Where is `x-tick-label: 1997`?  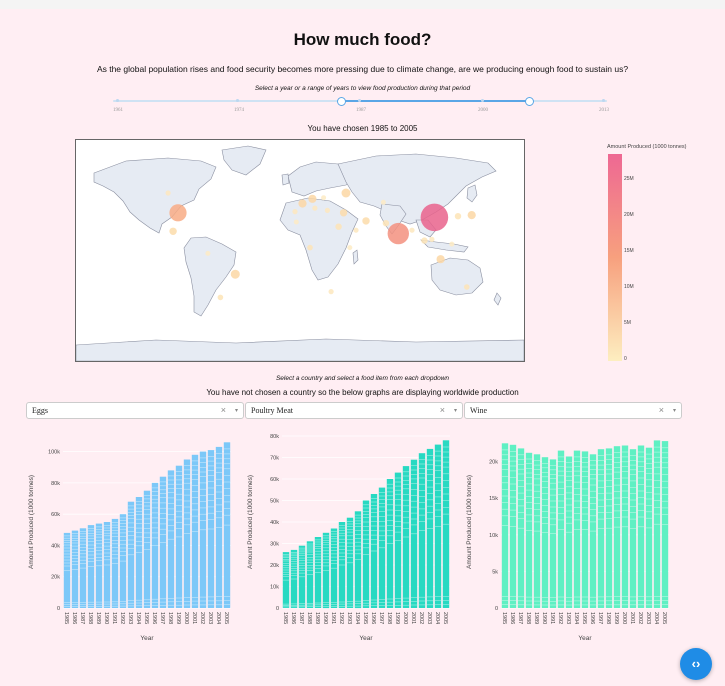
x-tick-label: 1997 is located at coordinates (600, 618).